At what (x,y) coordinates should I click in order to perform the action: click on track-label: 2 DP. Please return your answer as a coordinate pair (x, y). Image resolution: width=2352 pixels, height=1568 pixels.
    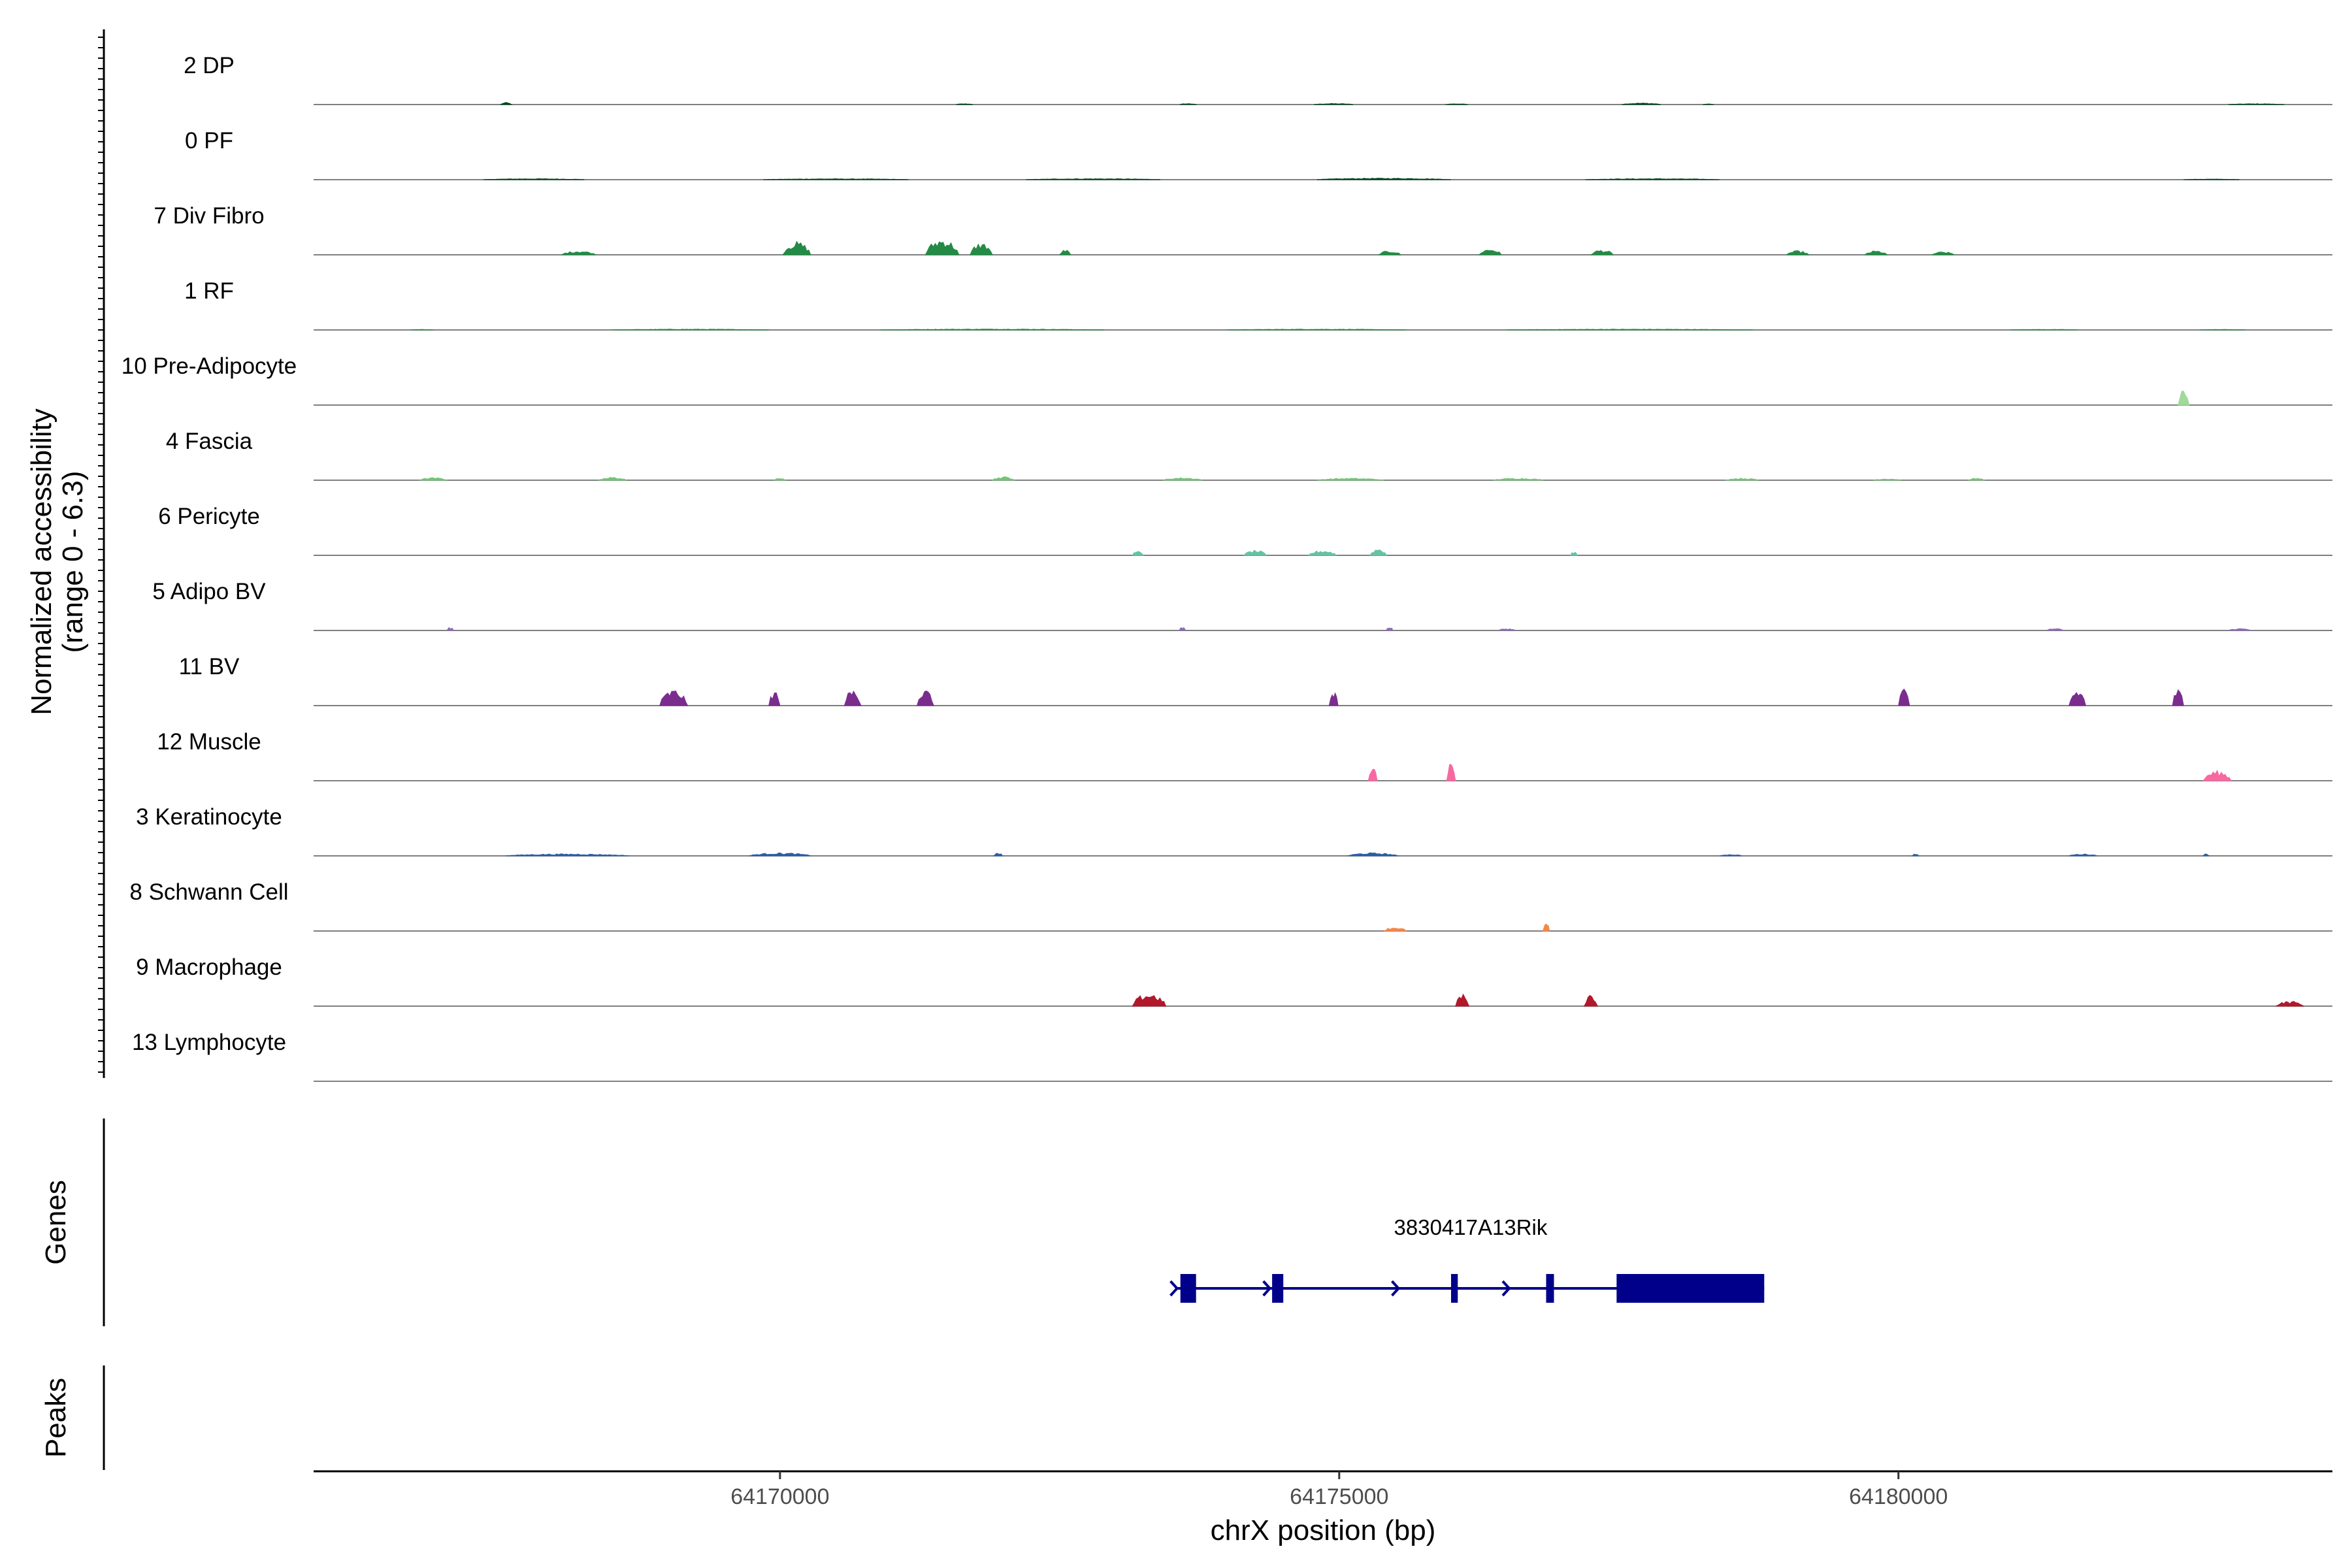
    Looking at the image, I should click on (209, 65).